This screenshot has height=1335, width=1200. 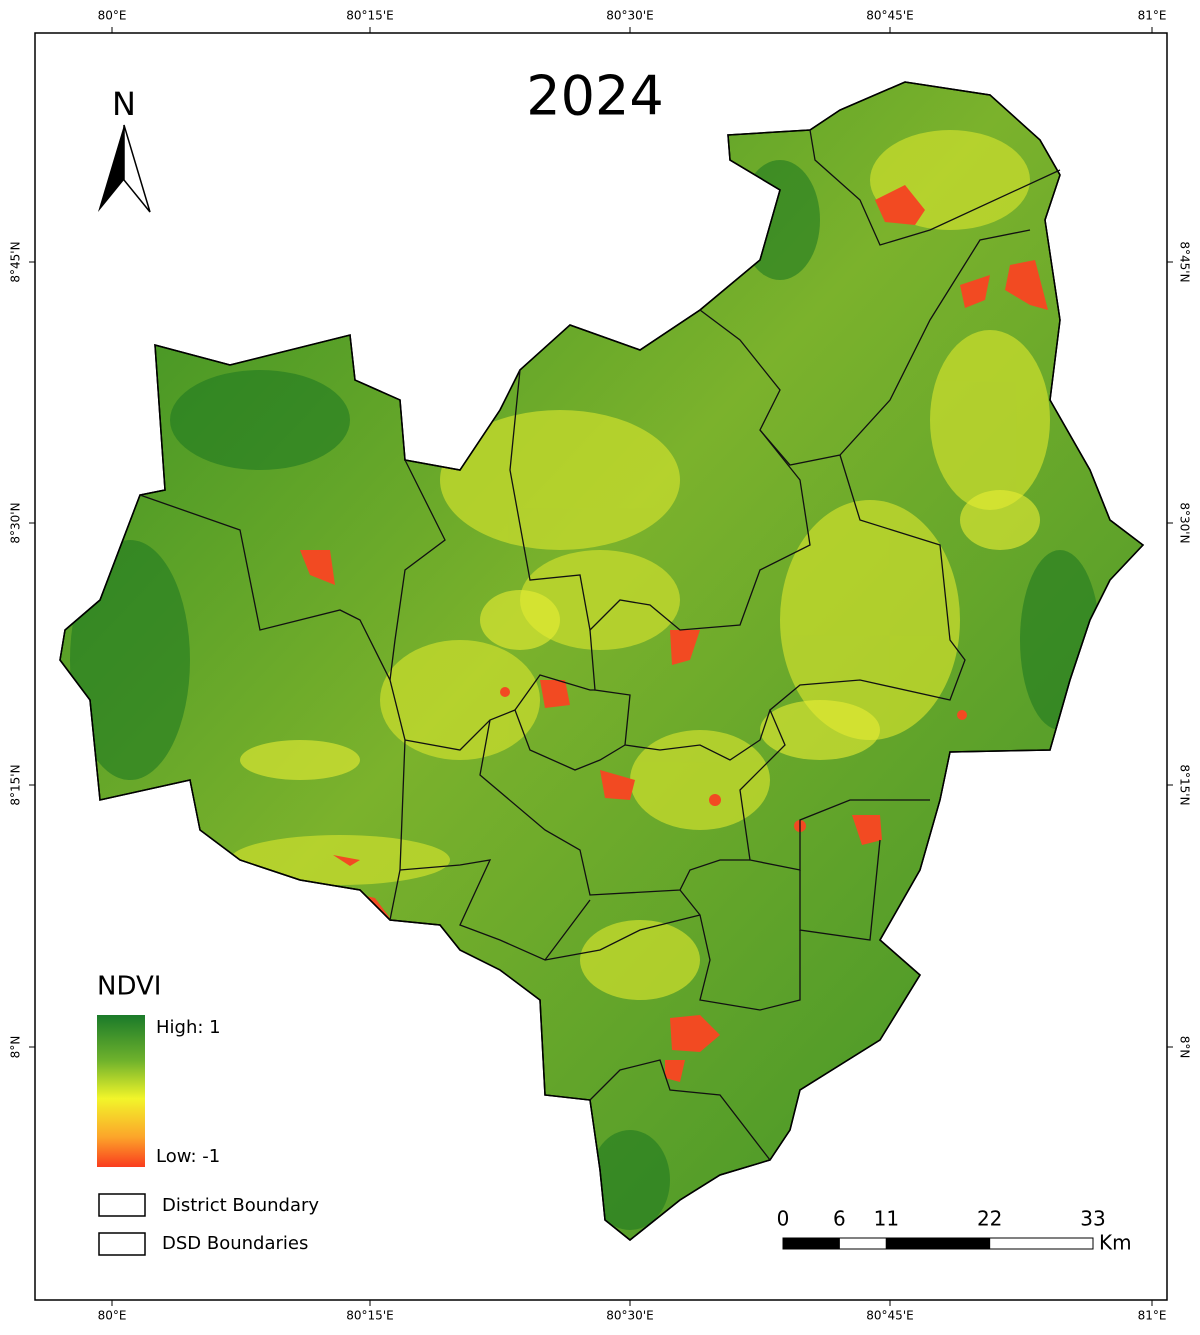 What do you see at coordinates (240, 1205) in the screenshot?
I see `legend-item: District Boundary` at bounding box center [240, 1205].